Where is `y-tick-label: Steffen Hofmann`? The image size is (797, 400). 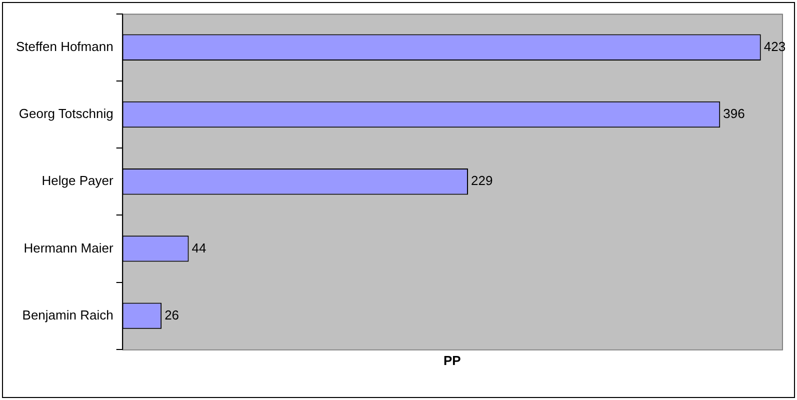 y-tick-label: Steffen Hofmann is located at coordinates (65, 46).